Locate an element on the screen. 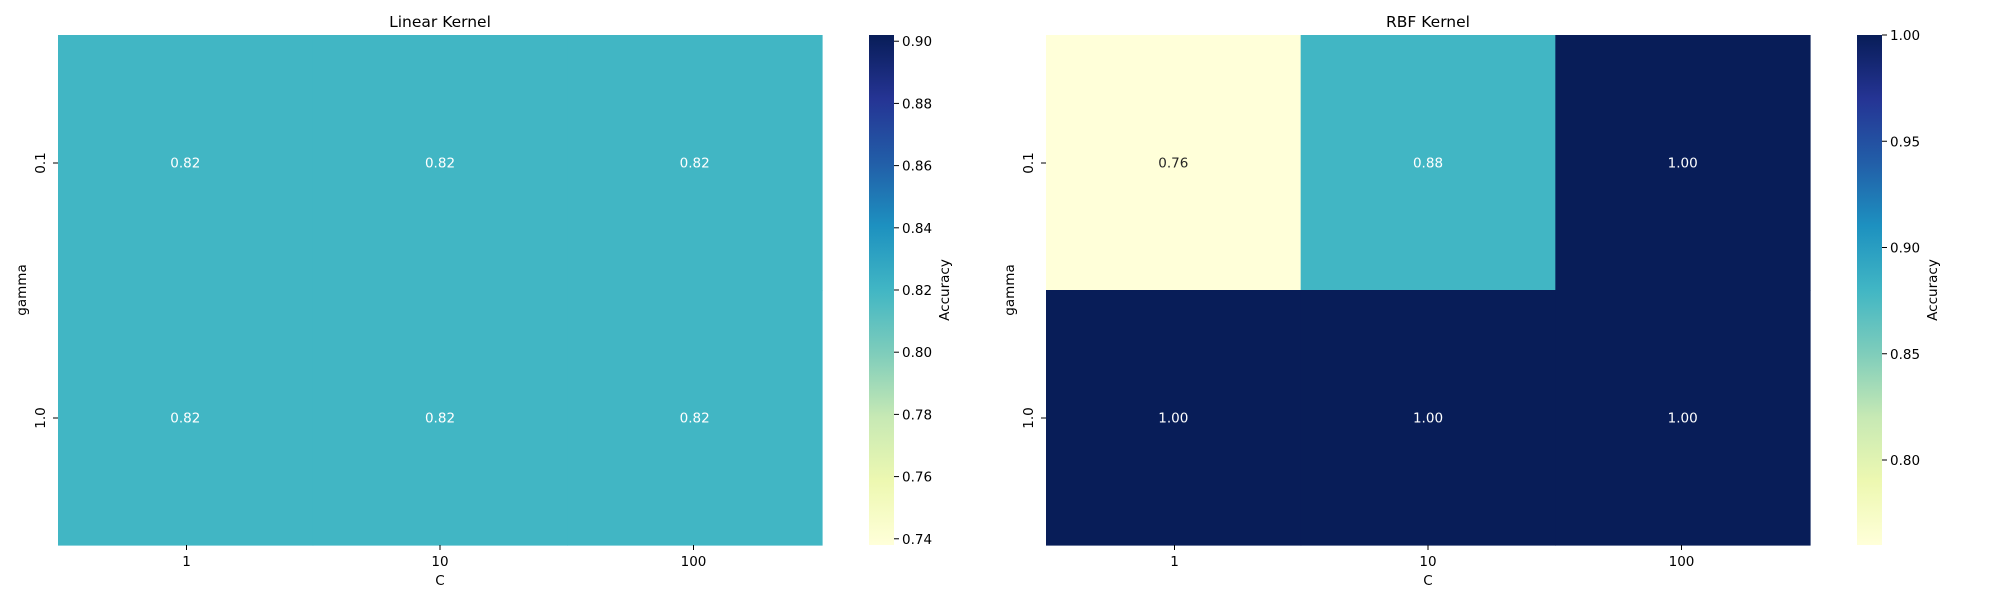 Image resolution: width=2000 pixels, height=600 pixels. colorbar-tick-label: 0.95 is located at coordinates (1905, 142).